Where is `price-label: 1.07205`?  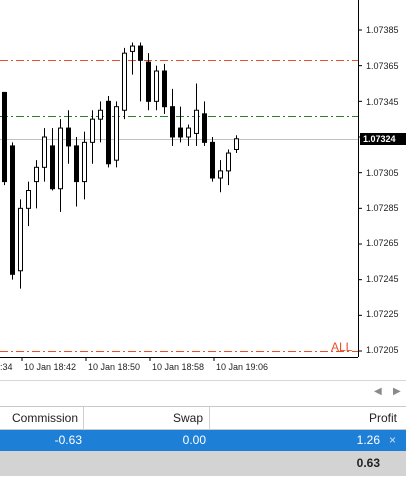
price-label: 1.07205 is located at coordinates (382, 350).